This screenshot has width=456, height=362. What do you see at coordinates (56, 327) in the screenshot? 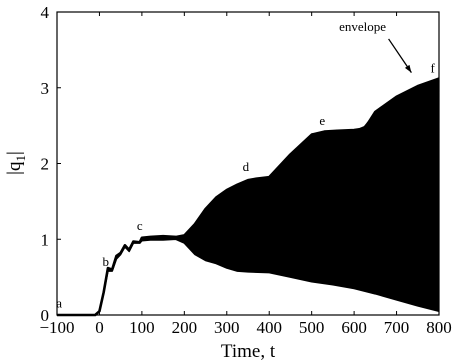
I see `x-tick-label: −100` at bounding box center [56, 327].